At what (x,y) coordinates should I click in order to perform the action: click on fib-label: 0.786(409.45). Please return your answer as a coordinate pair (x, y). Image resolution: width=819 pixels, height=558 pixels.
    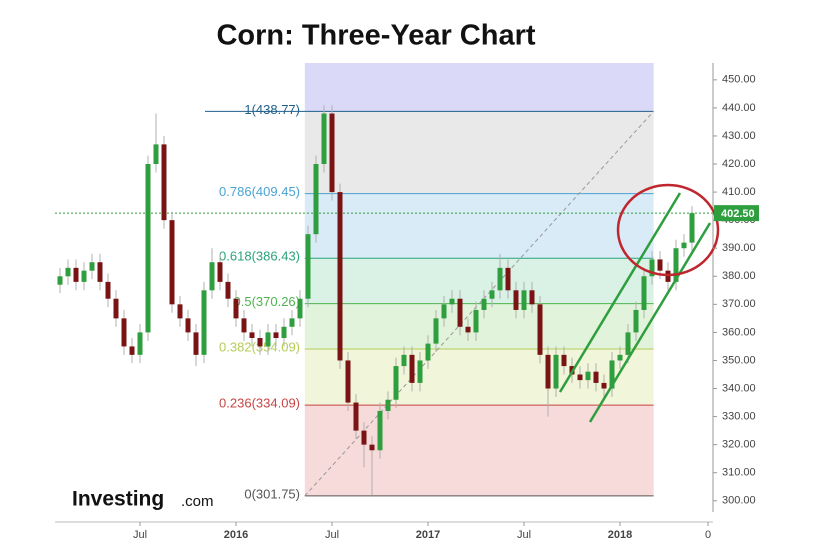
    Looking at the image, I should click on (259, 191).